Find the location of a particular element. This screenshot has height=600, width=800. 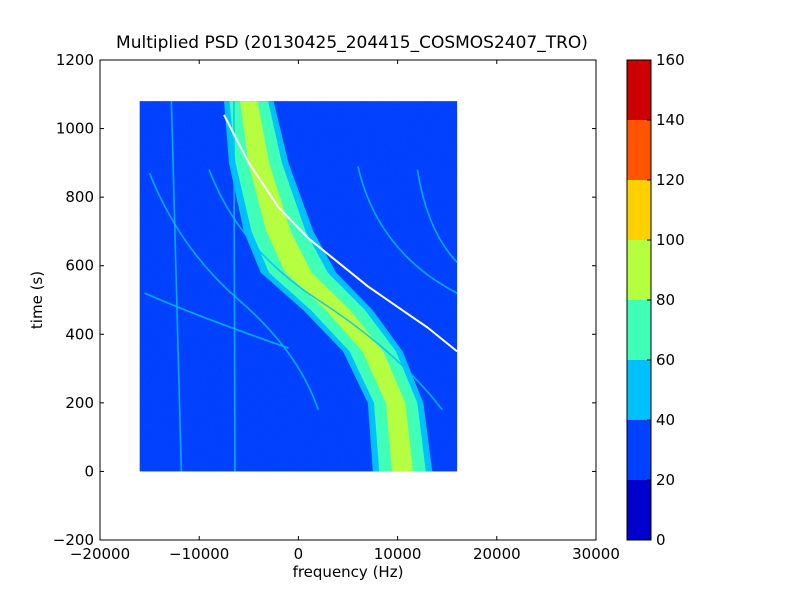

colorbar: 0 20 40 60 80 100 120 140 160 is located at coordinates (655, 300).